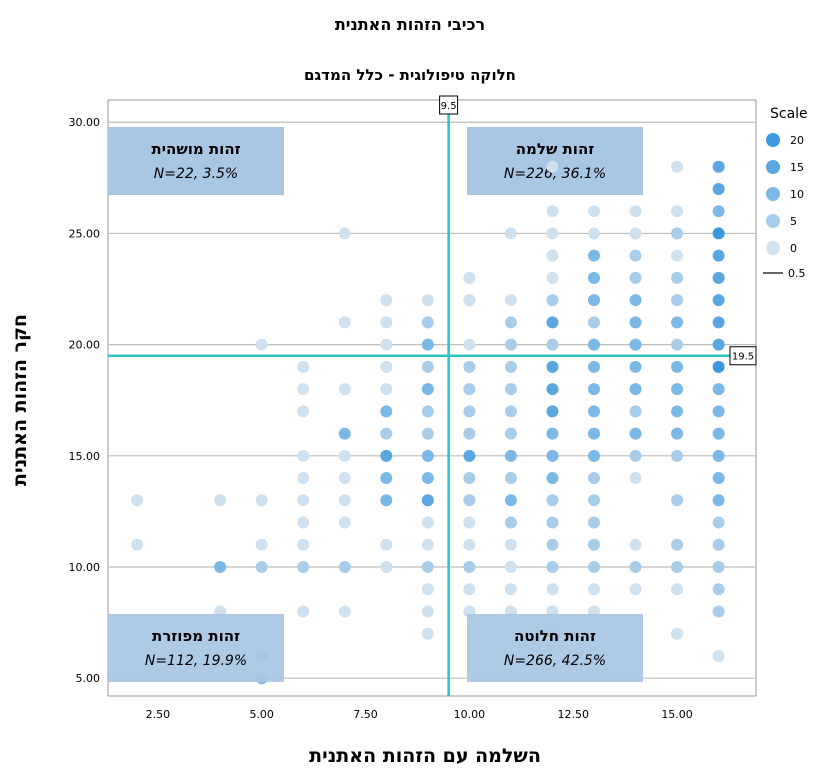  What do you see at coordinates (20, 400) in the screenshot?
I see `y-axis-label: חקר הזהות האתנית` at bounding box center [20, 400].